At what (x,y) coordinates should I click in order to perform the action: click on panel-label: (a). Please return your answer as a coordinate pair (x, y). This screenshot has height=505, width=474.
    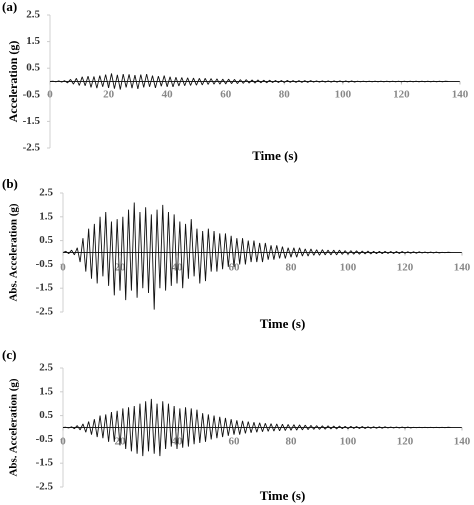
    Looking at the image, I should click on (9, 7).